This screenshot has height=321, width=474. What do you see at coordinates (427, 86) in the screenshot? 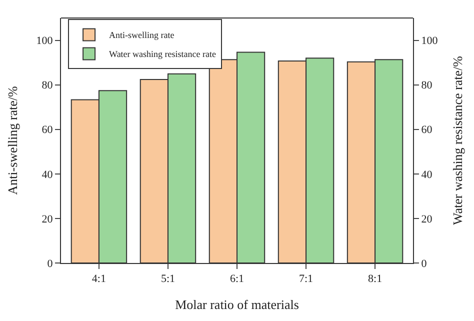
I see `y2-tick-label: 80` at bounding box center [427, 86].